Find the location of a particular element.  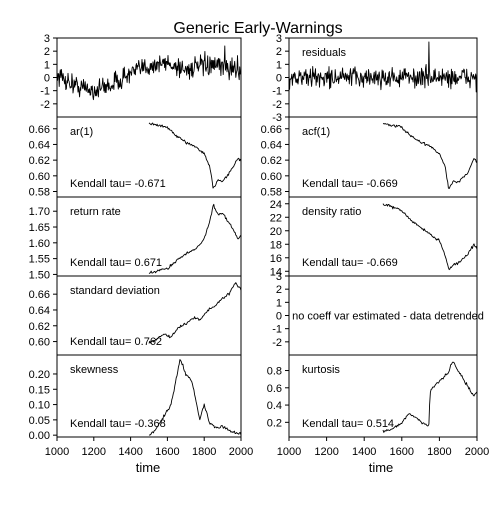

return-rate-ytick-label: 1.70 is located at coordinates (39, 212).